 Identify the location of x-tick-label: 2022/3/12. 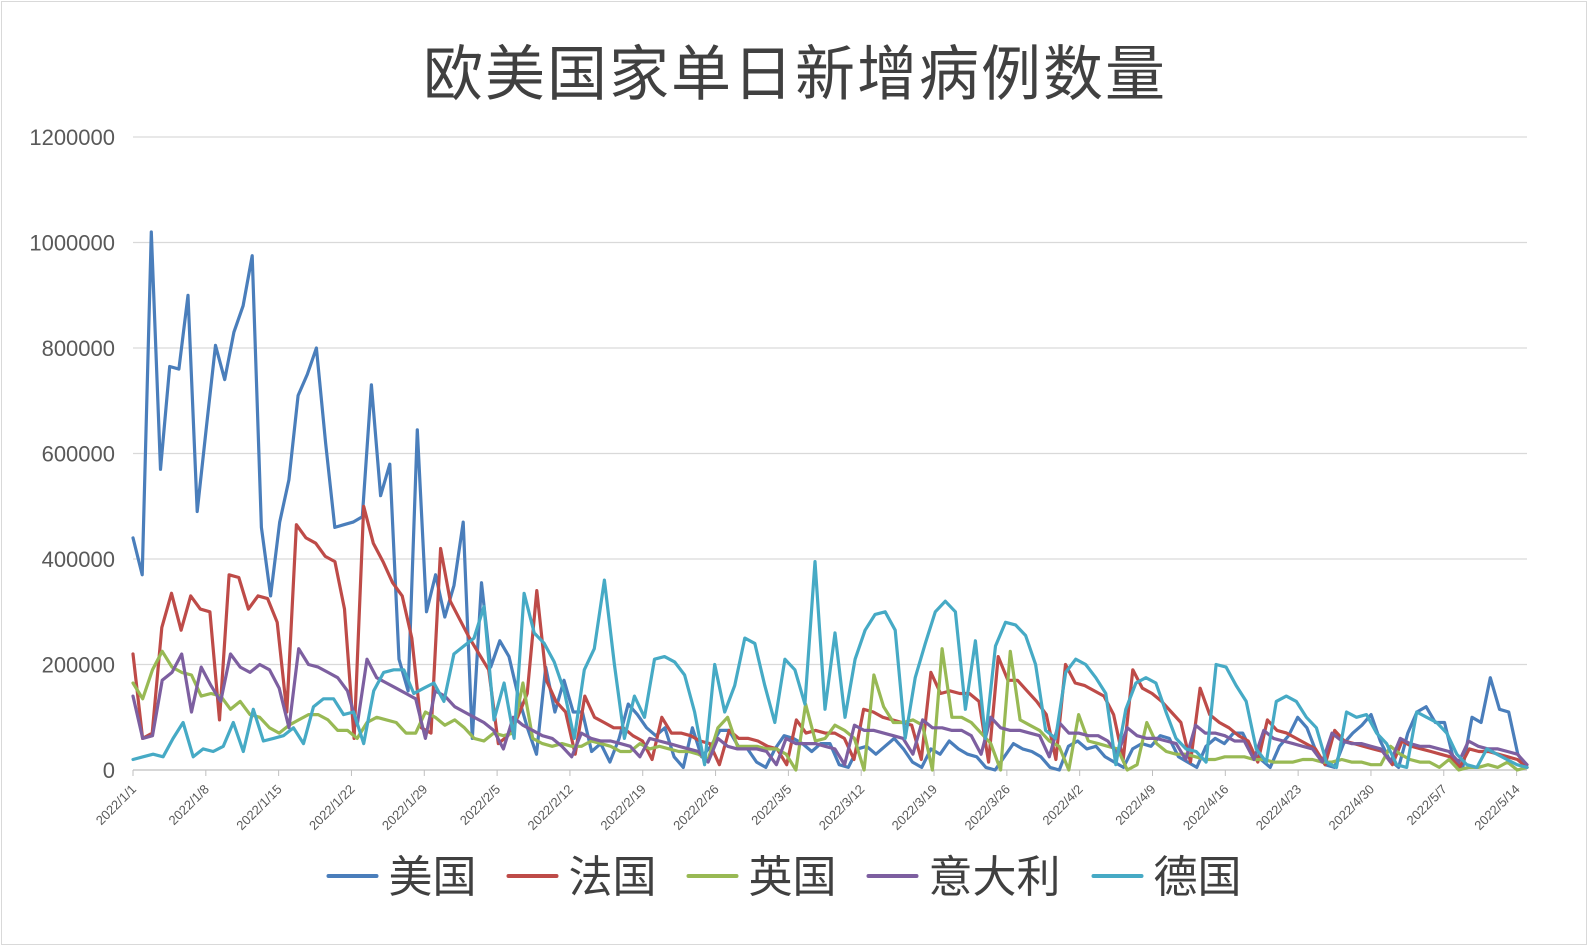
(842, 808).